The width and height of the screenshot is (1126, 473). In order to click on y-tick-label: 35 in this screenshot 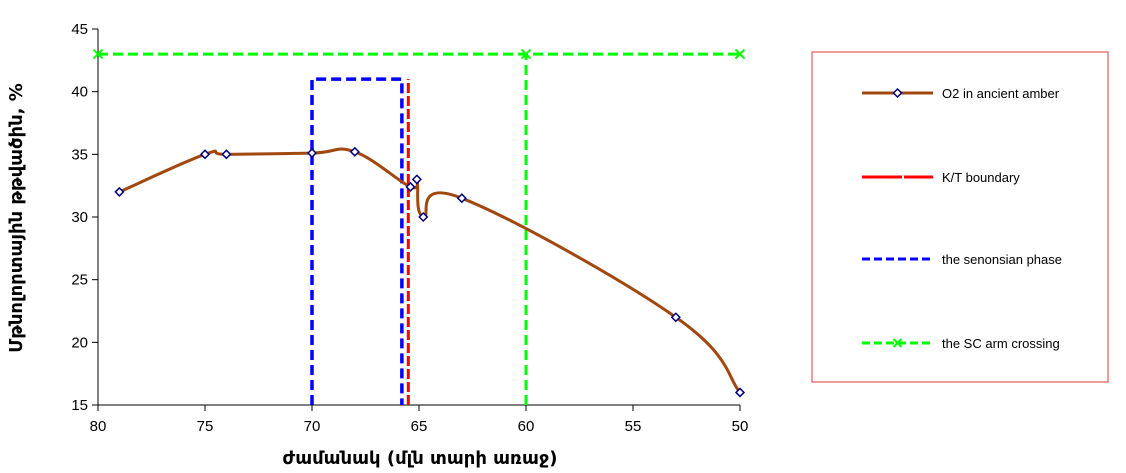, I will do `click(79, 154)`.